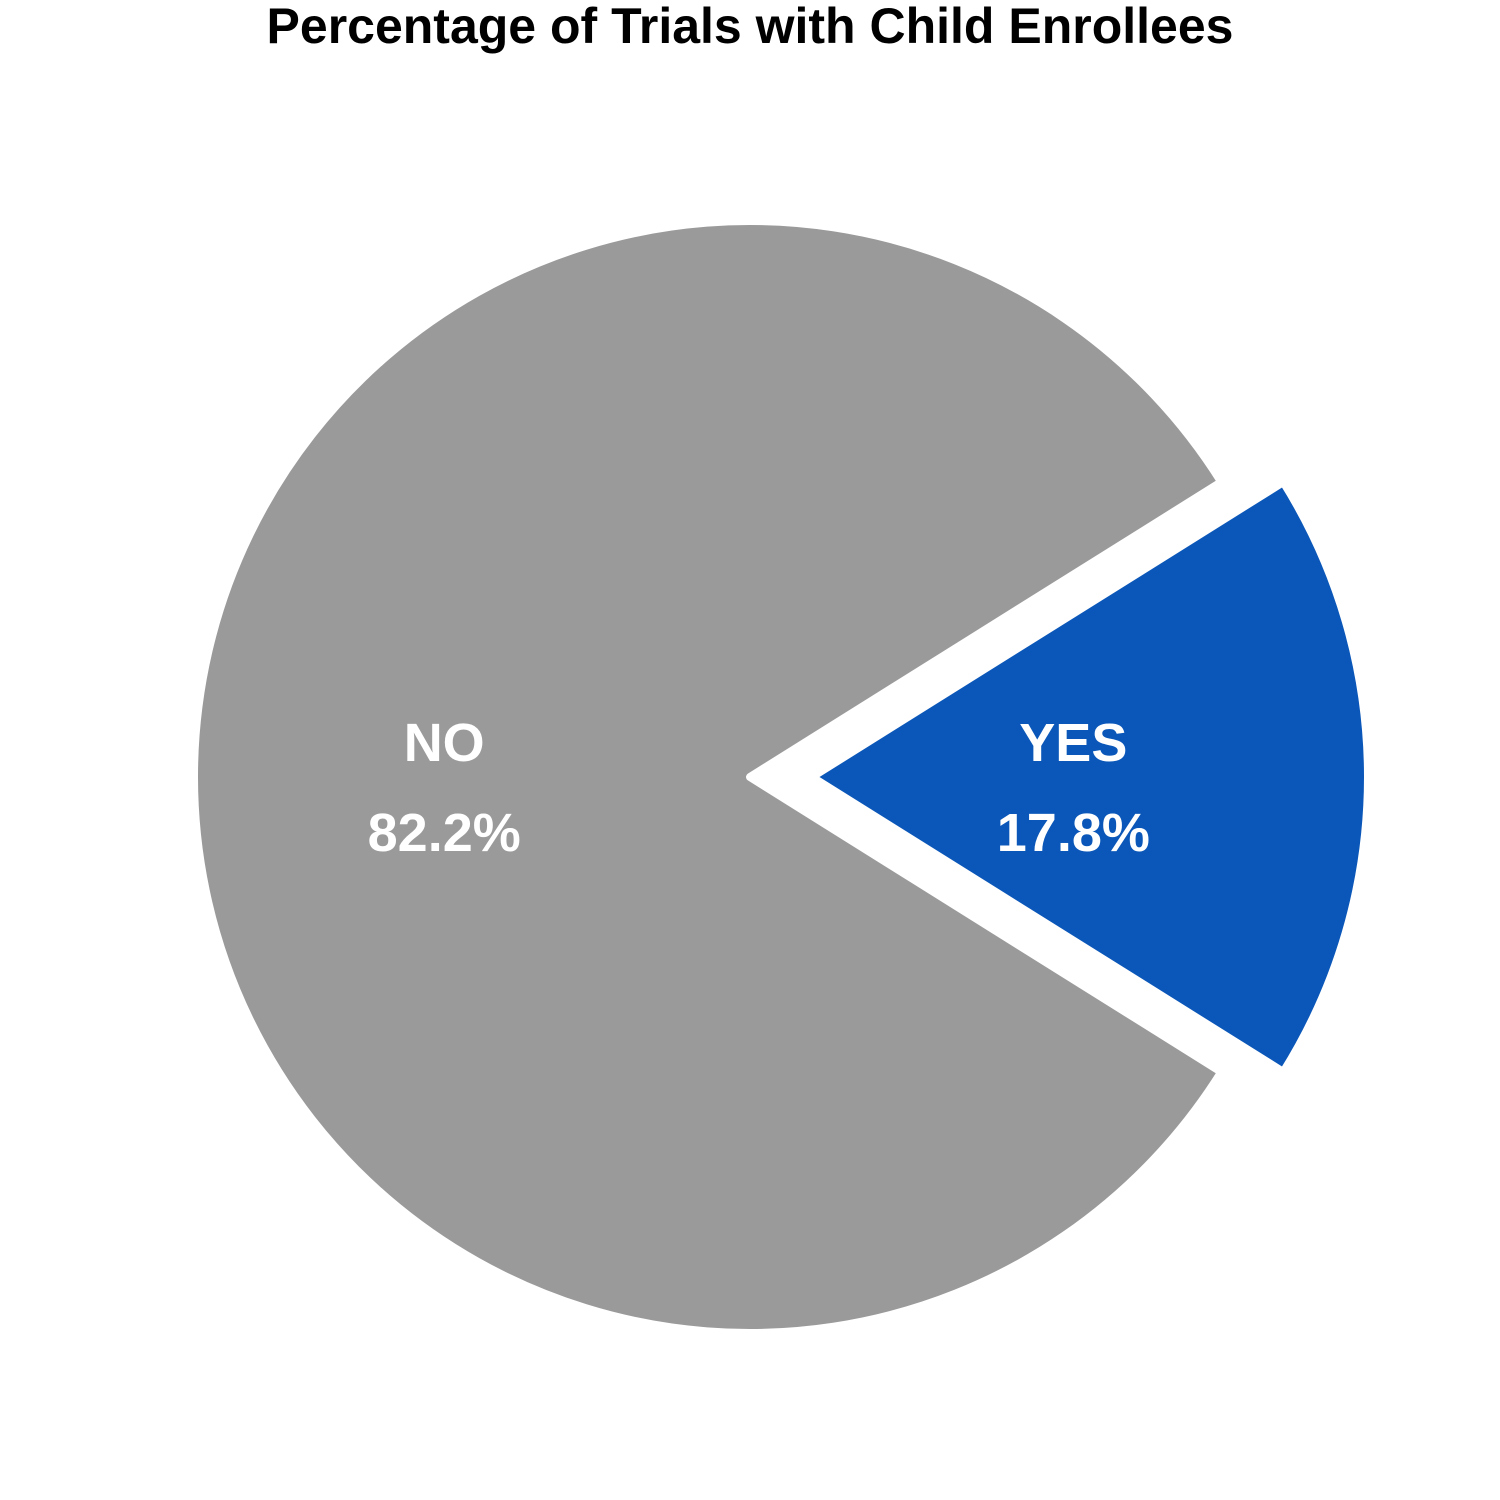  I want to click on pie-slice-yes, so click(1090, 777).